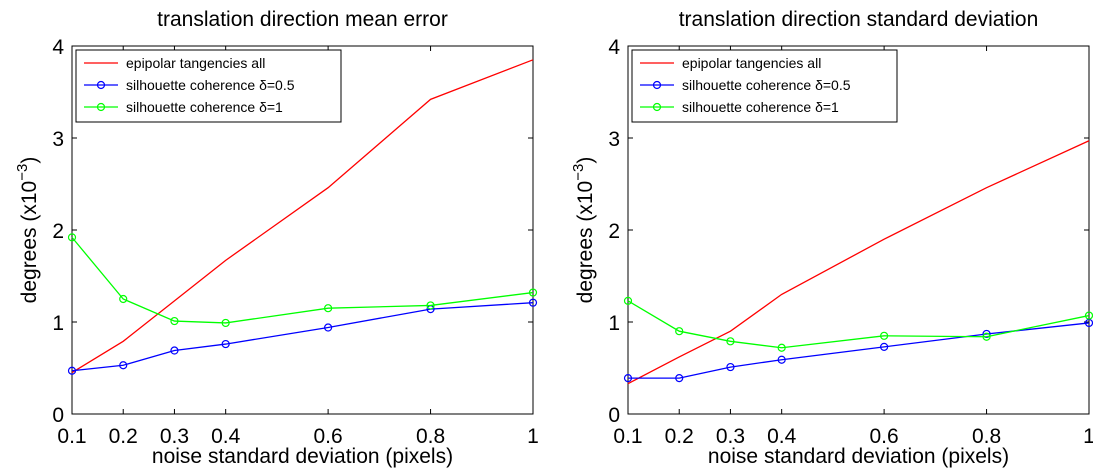  What do you see at coordinates (302, 19) in the screenshot?
I see `chart-title: translation direction mean error` at bounding box center [302, 19].